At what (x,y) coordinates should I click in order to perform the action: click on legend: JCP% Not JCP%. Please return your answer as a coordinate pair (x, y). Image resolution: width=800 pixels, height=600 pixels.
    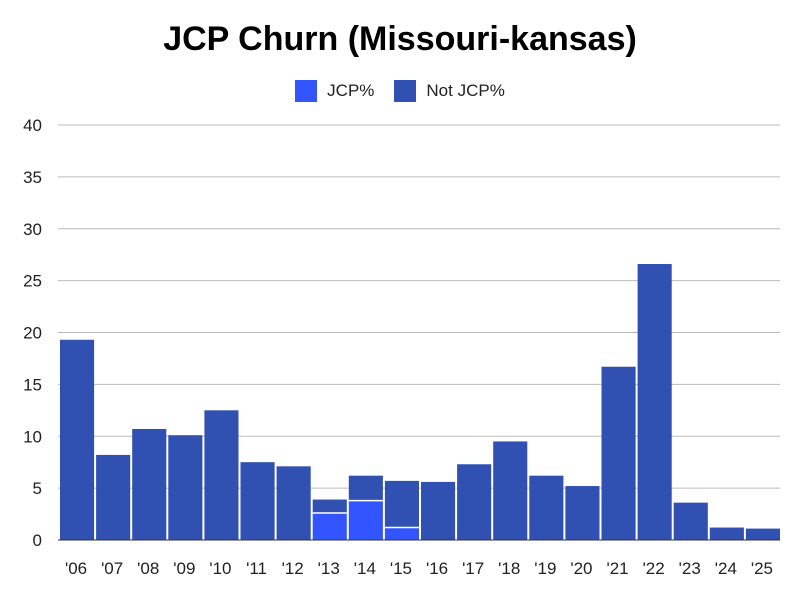
    Looking at the image, I should click on (400, 91).